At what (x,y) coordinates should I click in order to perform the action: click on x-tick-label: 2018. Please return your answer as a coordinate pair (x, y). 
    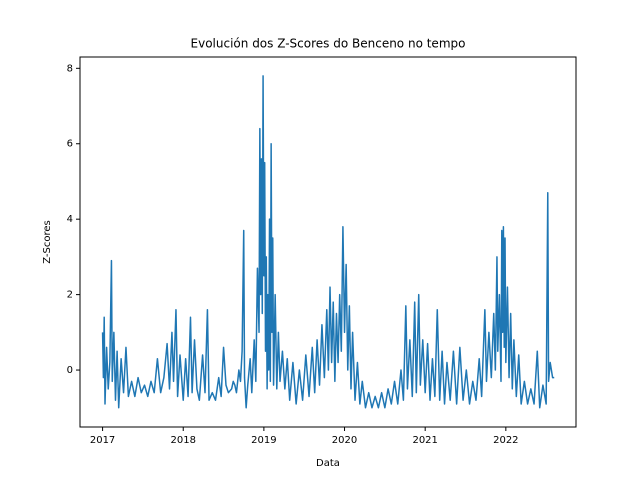
    Looking at the image, I should click on (183, 440).